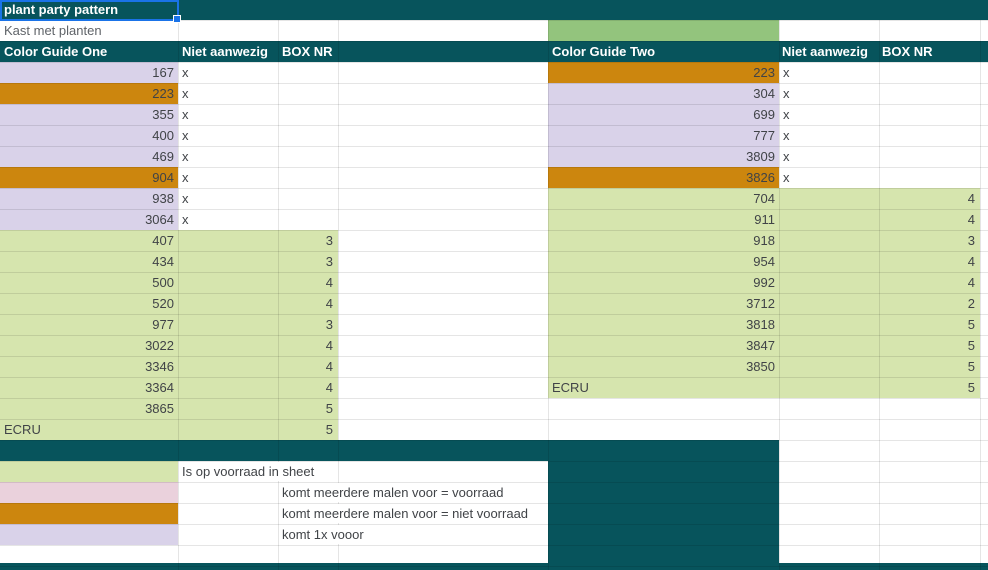 This screenshot has height=570, width=988. What do you see at coordinates (760, 303) in the screenshot?
I see `color-code: 3712` at bounding box center [760, 303].